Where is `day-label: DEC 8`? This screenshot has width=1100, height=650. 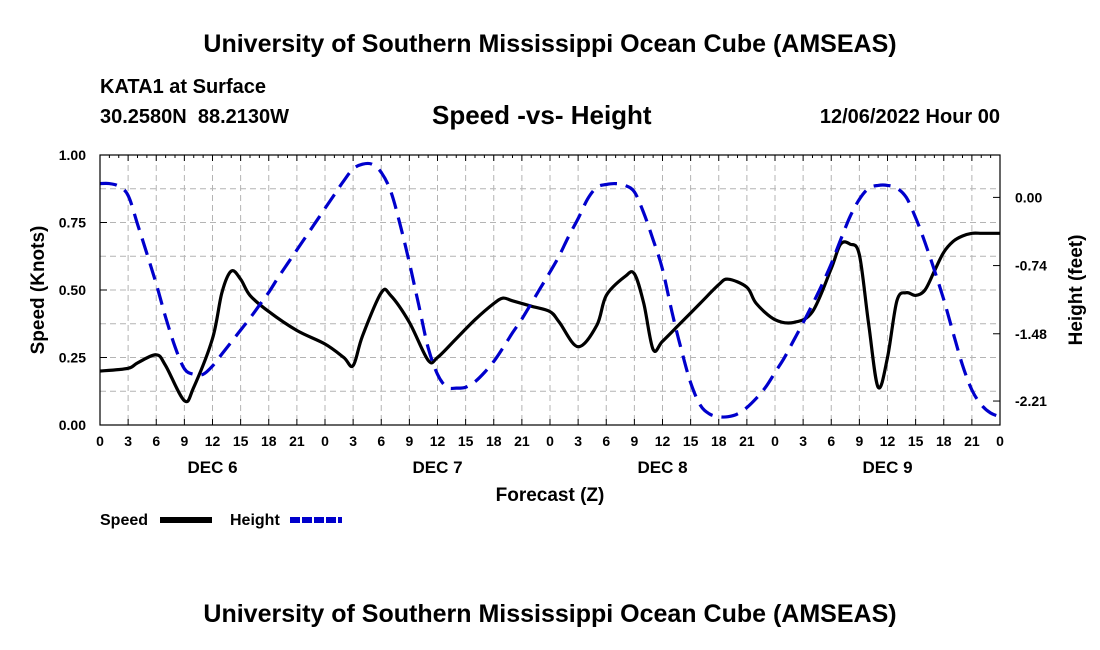
day-label: DEC 8 is located at coordinates (662, 467).